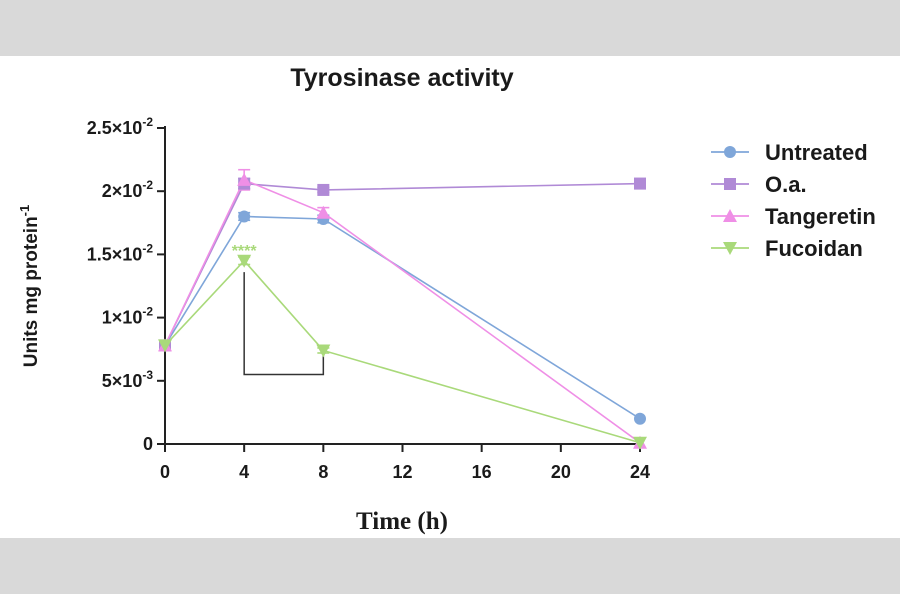 Image resolution: width=900 pixels, height=594 pixels. I want to click on x-tick-label: 0, so click(165, 472).